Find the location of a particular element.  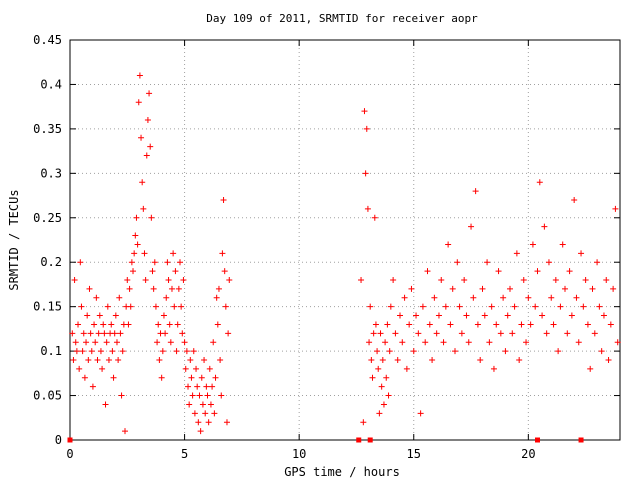

y-tick-label: 0.2 is located at coordinates (51, 262).